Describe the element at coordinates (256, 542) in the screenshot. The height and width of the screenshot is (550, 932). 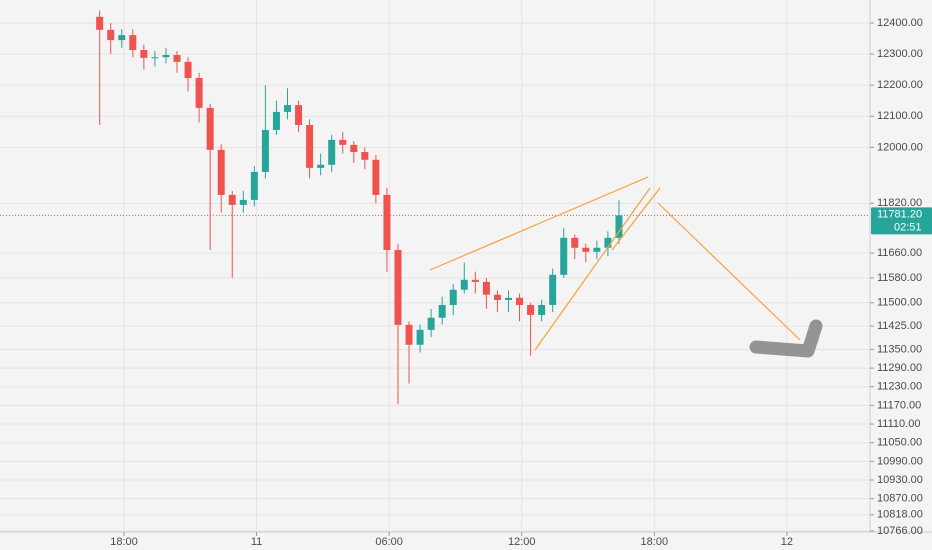
I see `x-tick-label: 11` at that location.